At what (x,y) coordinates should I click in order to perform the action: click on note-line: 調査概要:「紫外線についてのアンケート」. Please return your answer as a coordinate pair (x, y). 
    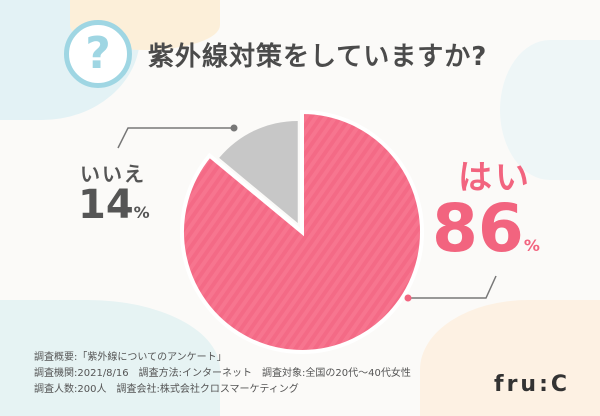
    Looking at the image, I should click on (130, 357).